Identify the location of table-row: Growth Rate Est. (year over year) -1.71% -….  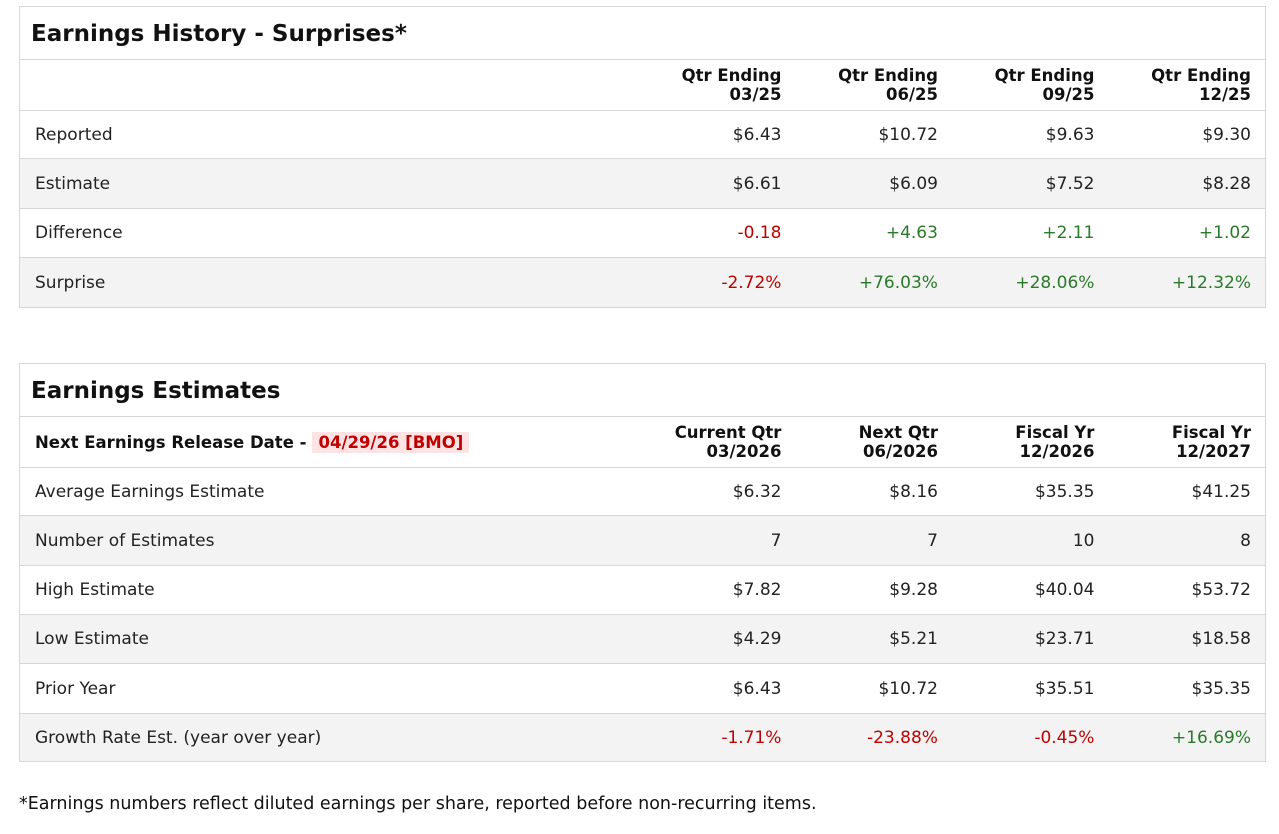
(642, 737).